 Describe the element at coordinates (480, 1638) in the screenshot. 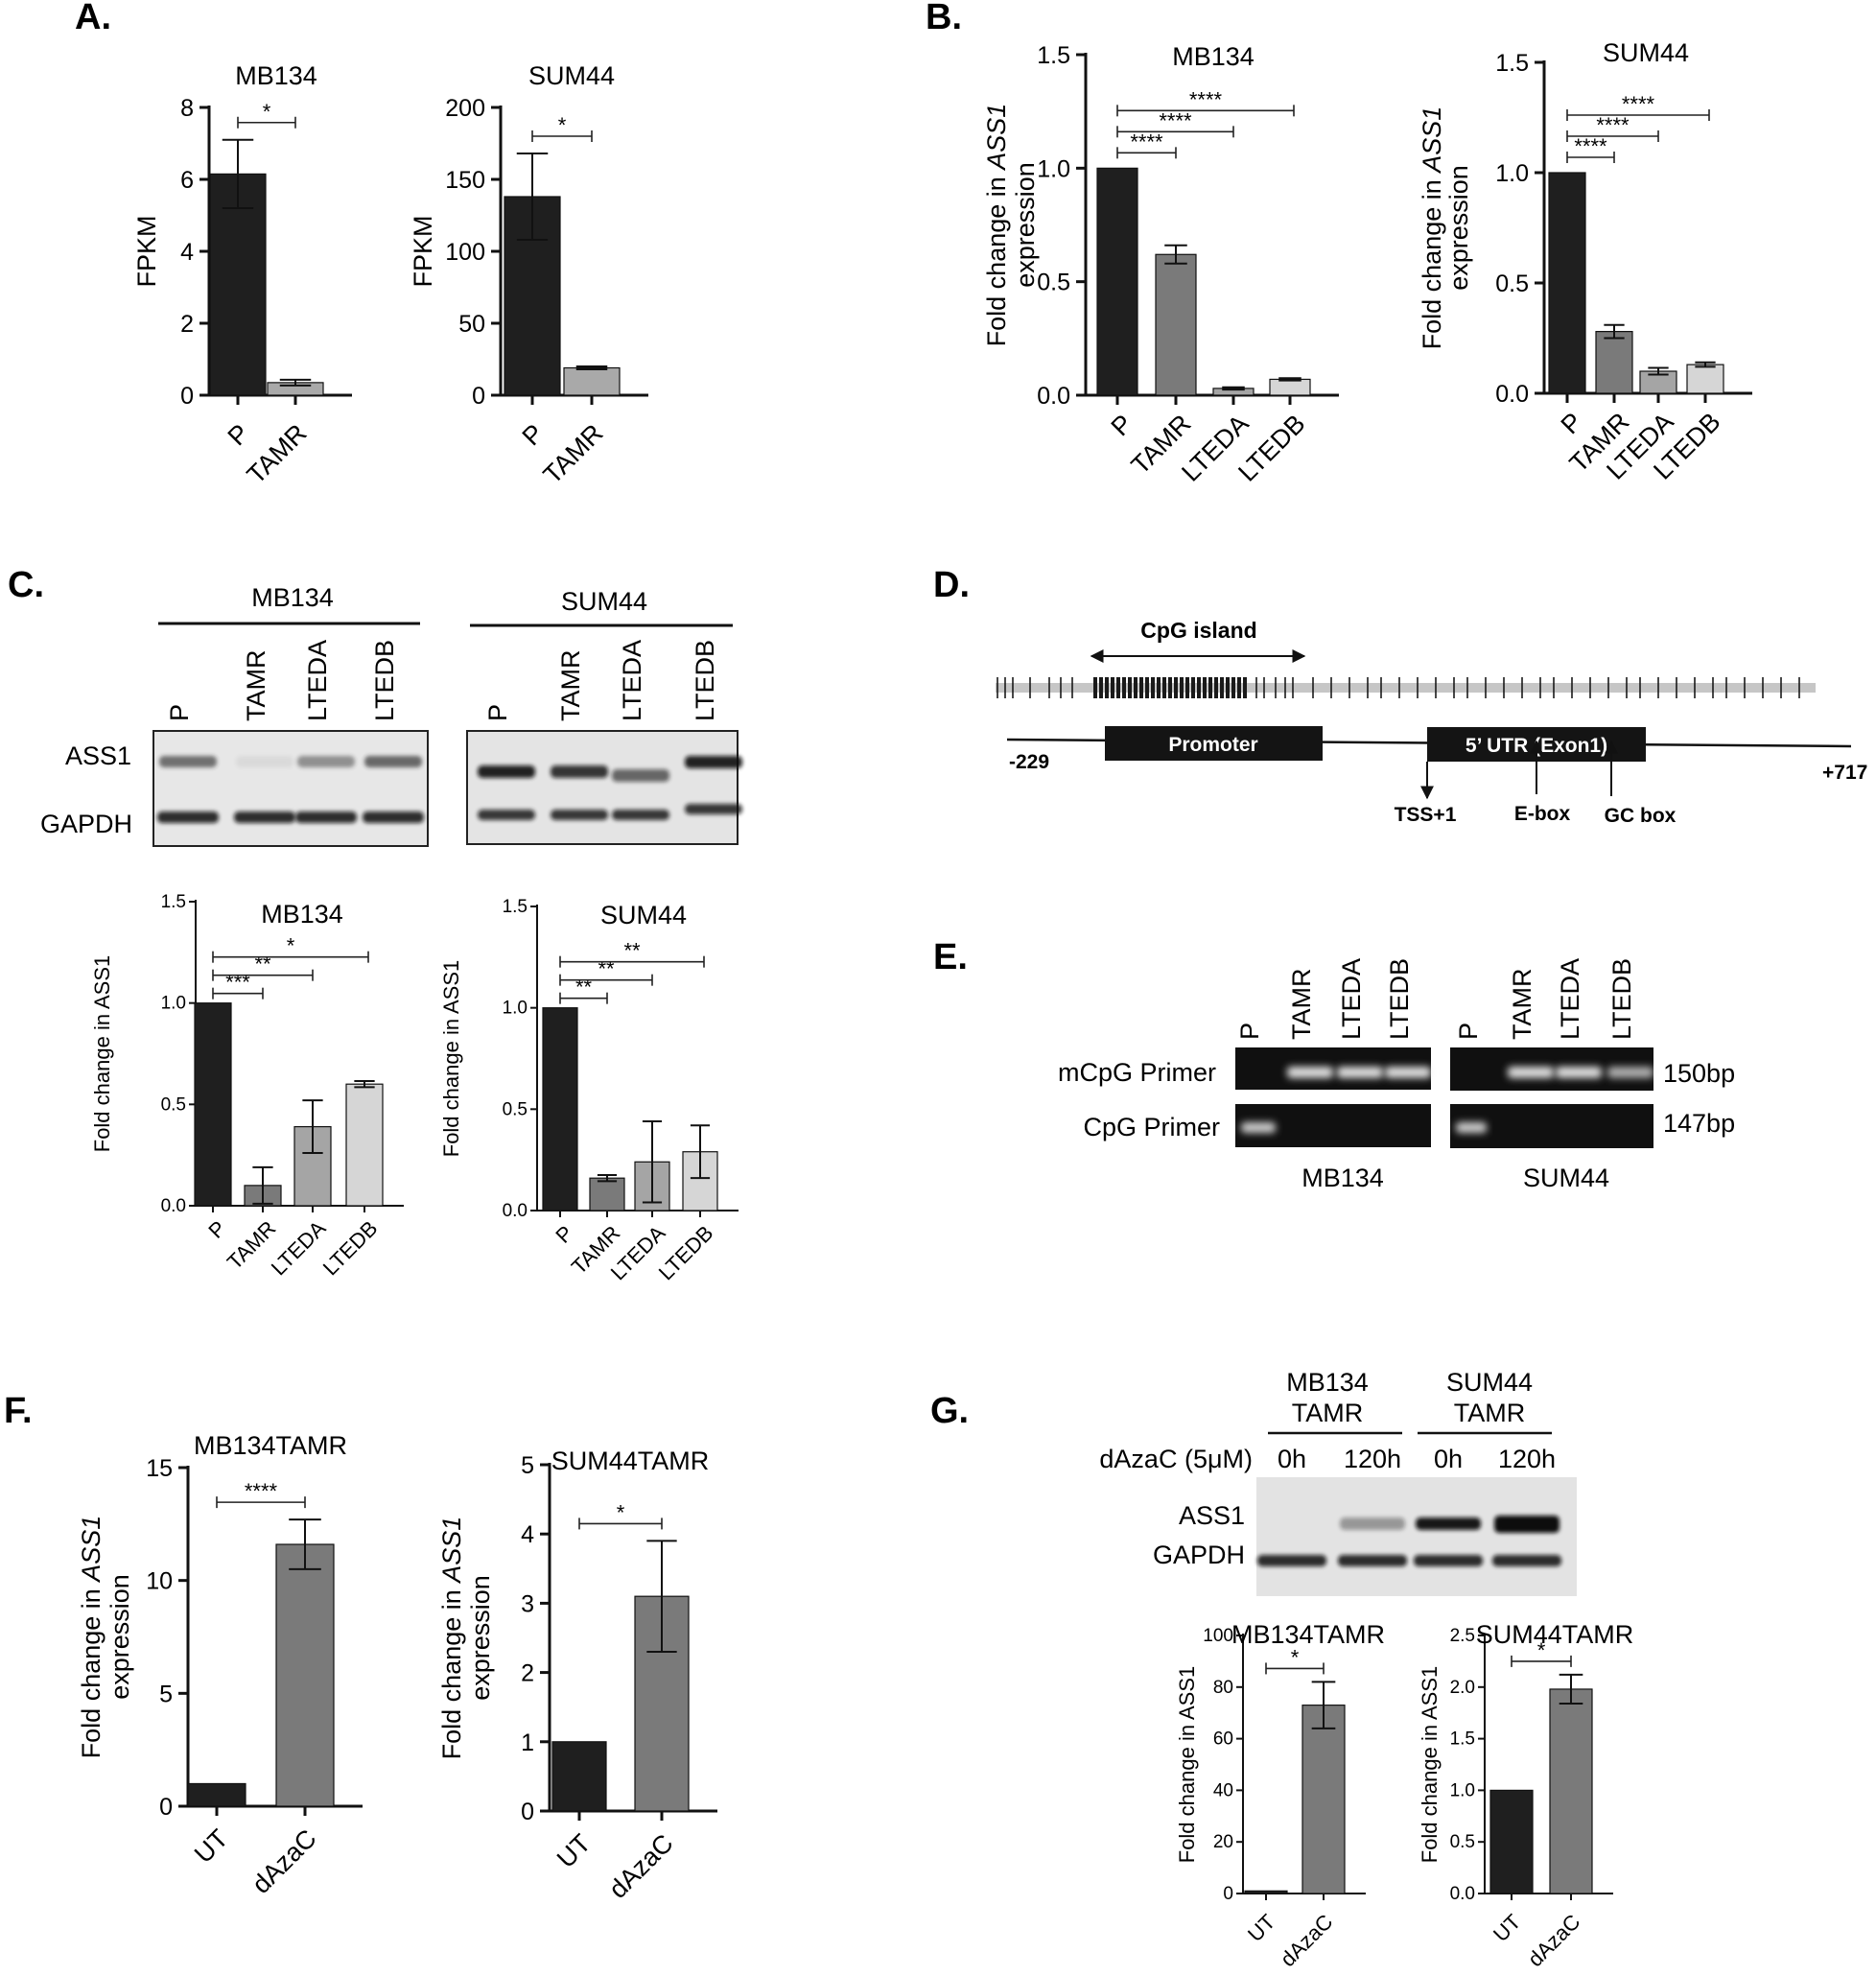

I see `y-axis-label-line2: expression` at that location.